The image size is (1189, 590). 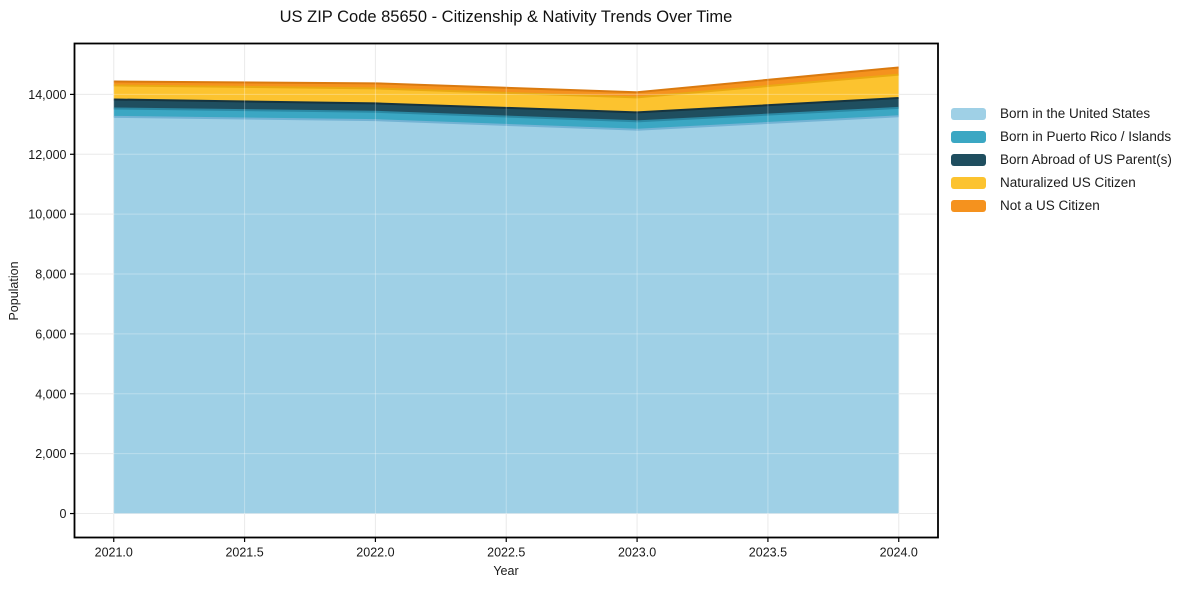 I want to click on legend-item: Not a US Citizen, so click(x=1061, y=205).